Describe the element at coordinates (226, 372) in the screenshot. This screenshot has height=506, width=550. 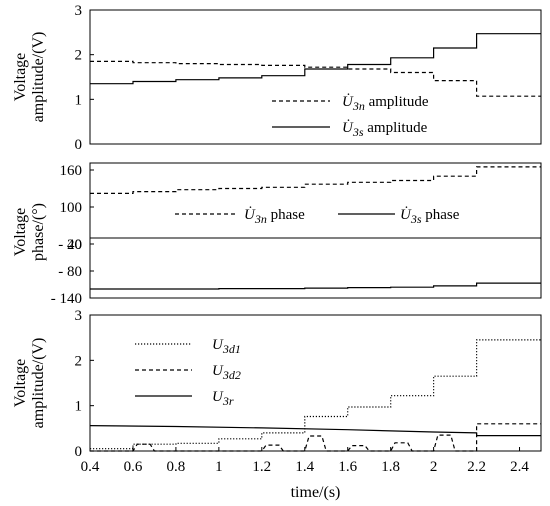
I see `legend-label-2-1: U3d2` at that location.